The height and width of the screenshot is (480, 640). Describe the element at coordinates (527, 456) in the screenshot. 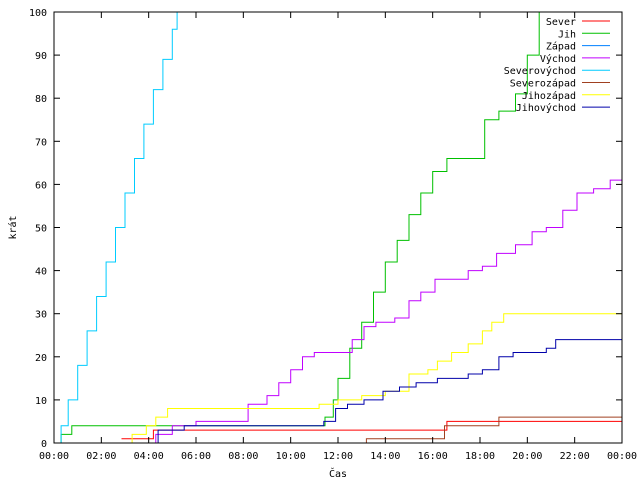

I see `x-tick-label: 20:00` at that location.